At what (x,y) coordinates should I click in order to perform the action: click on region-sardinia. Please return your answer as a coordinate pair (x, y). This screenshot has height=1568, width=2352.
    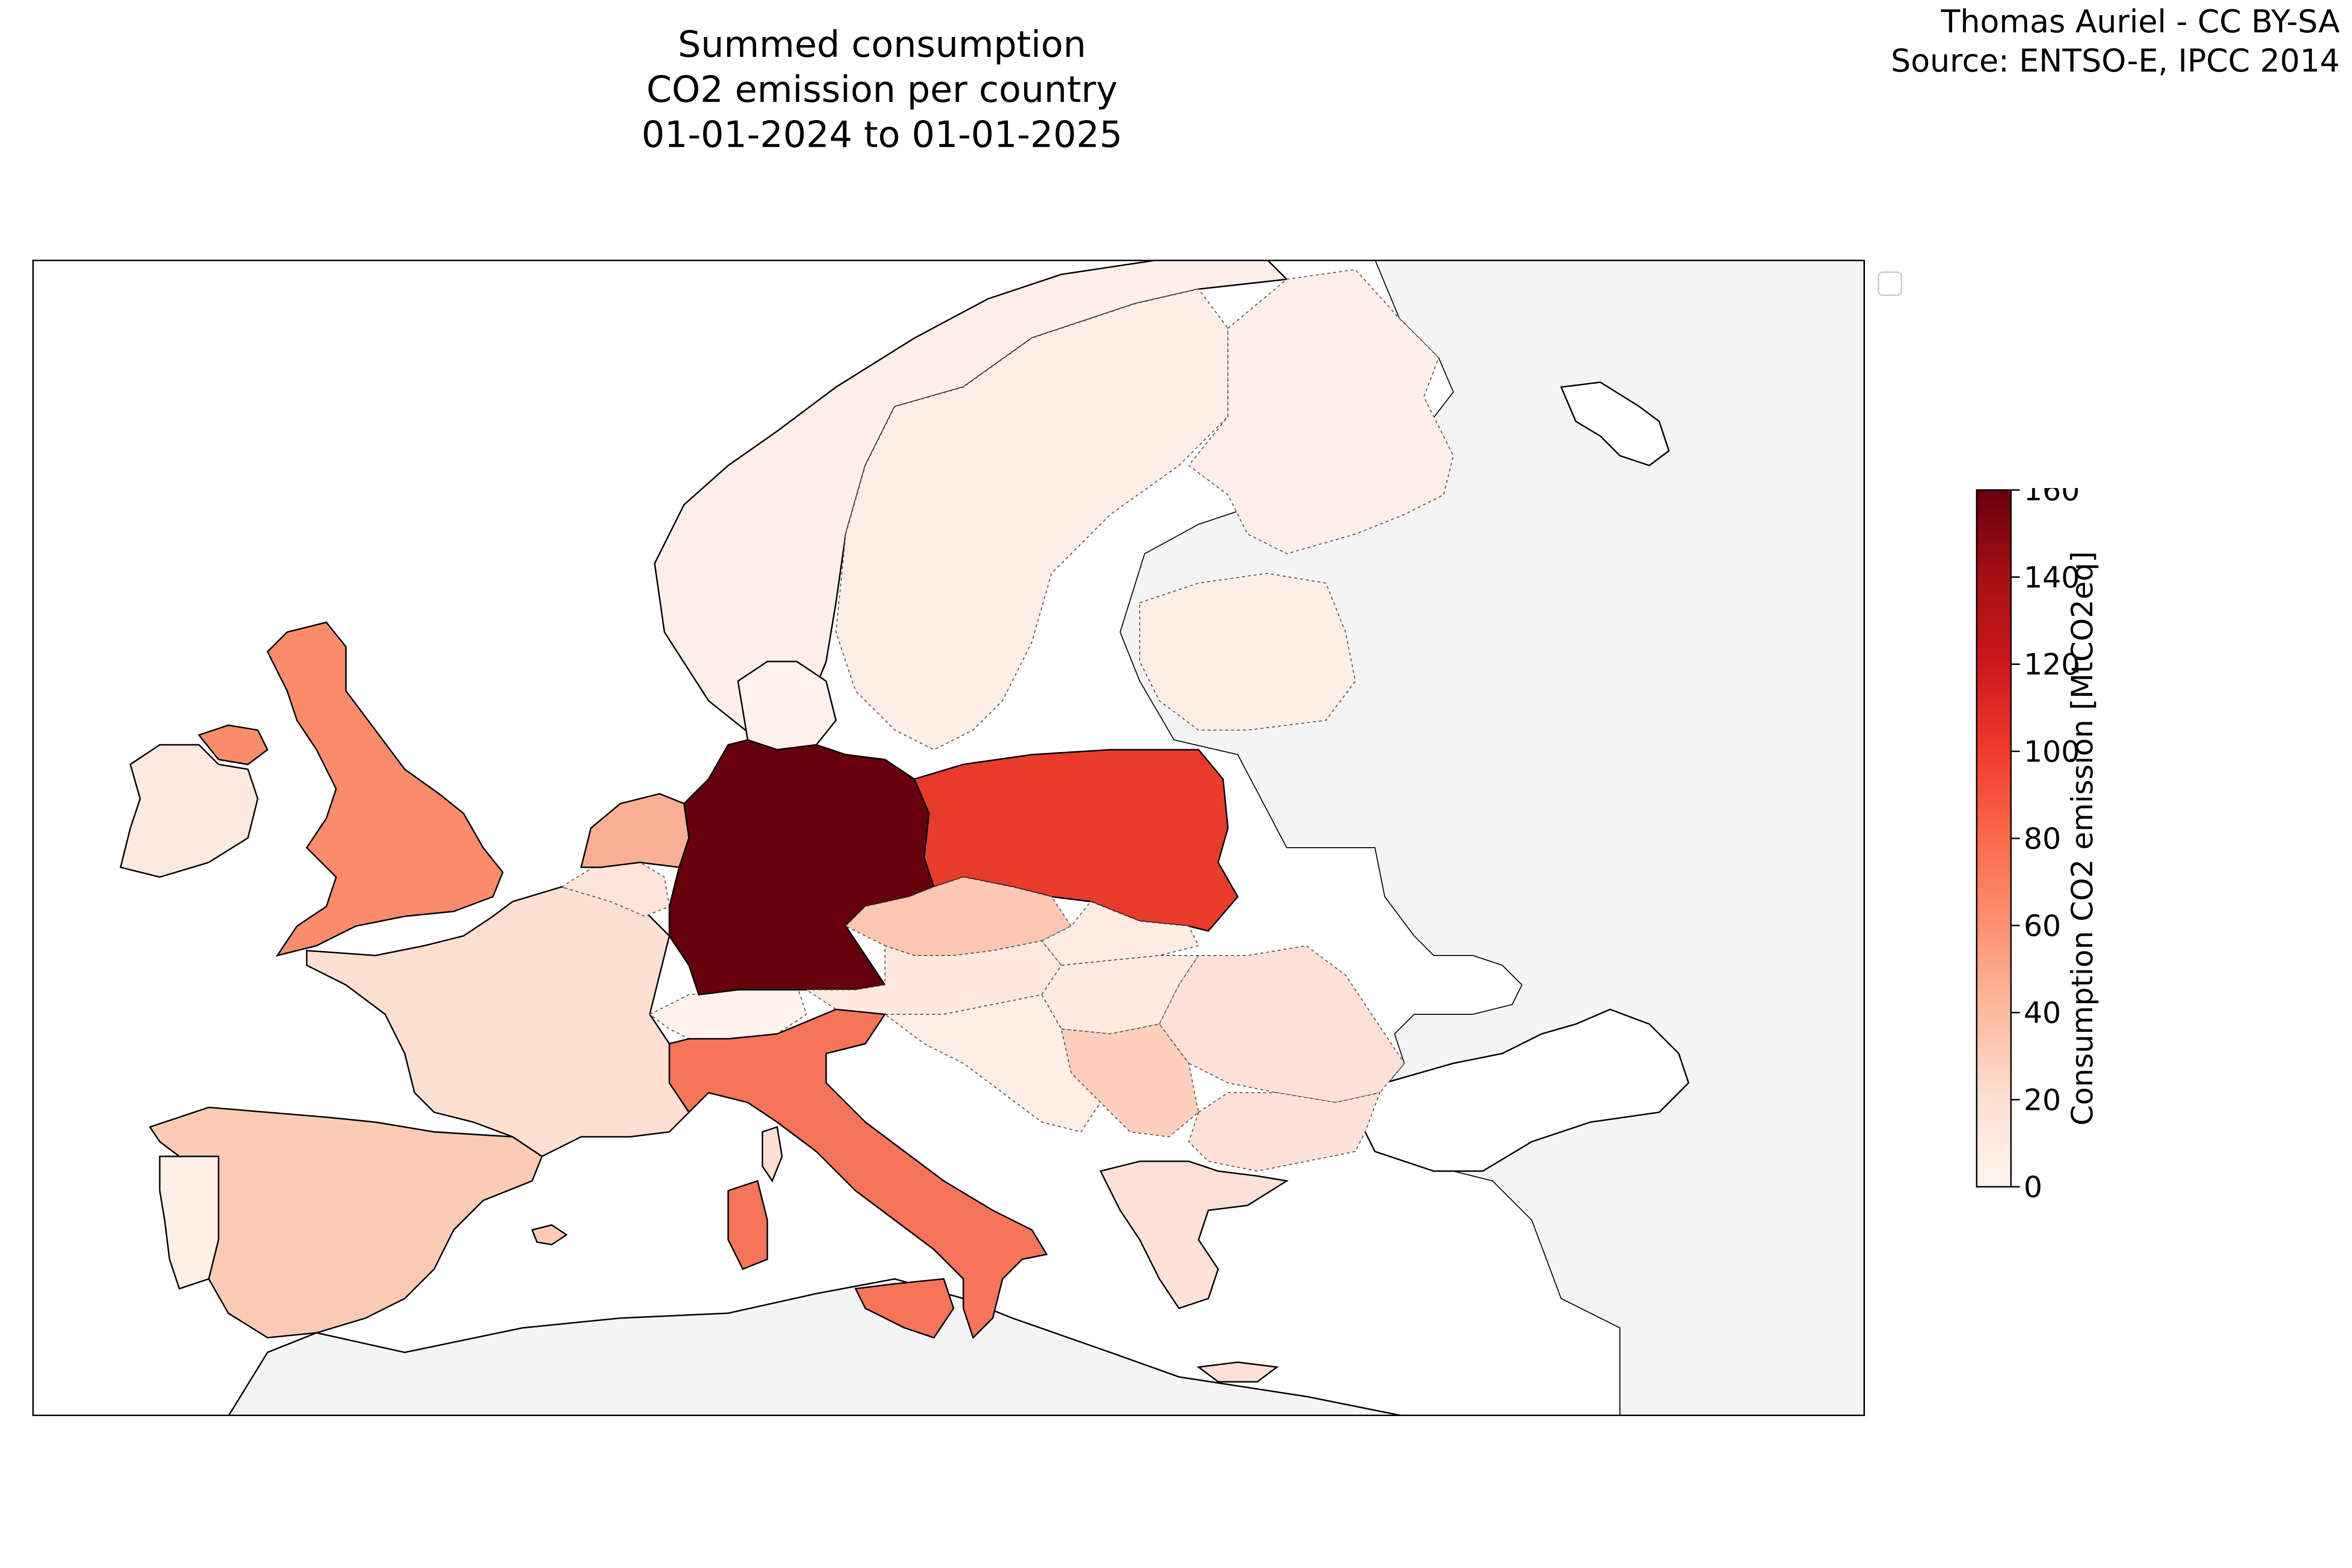
    Looking at the image, I should click on (747, 1225).